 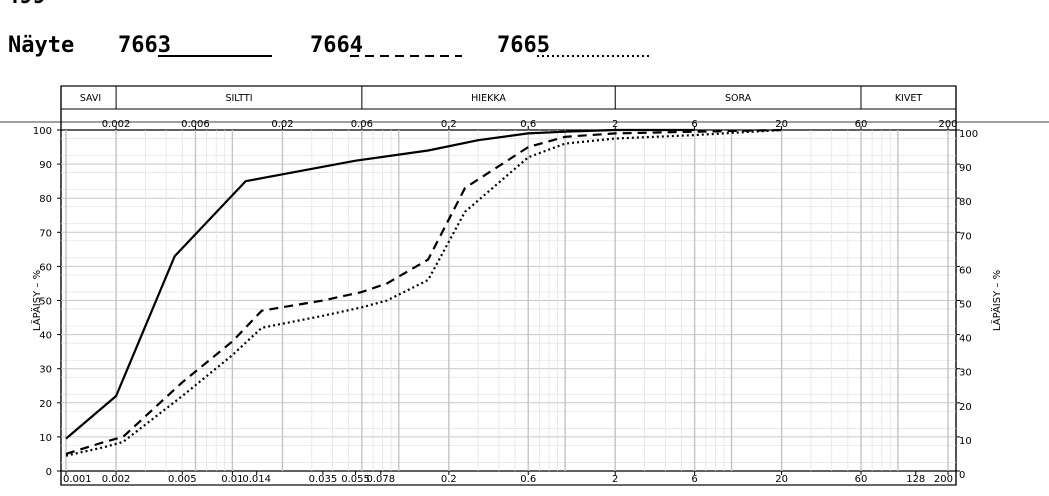 I want to click on y-tick-label-right: 50, so click(x=965, y=305).